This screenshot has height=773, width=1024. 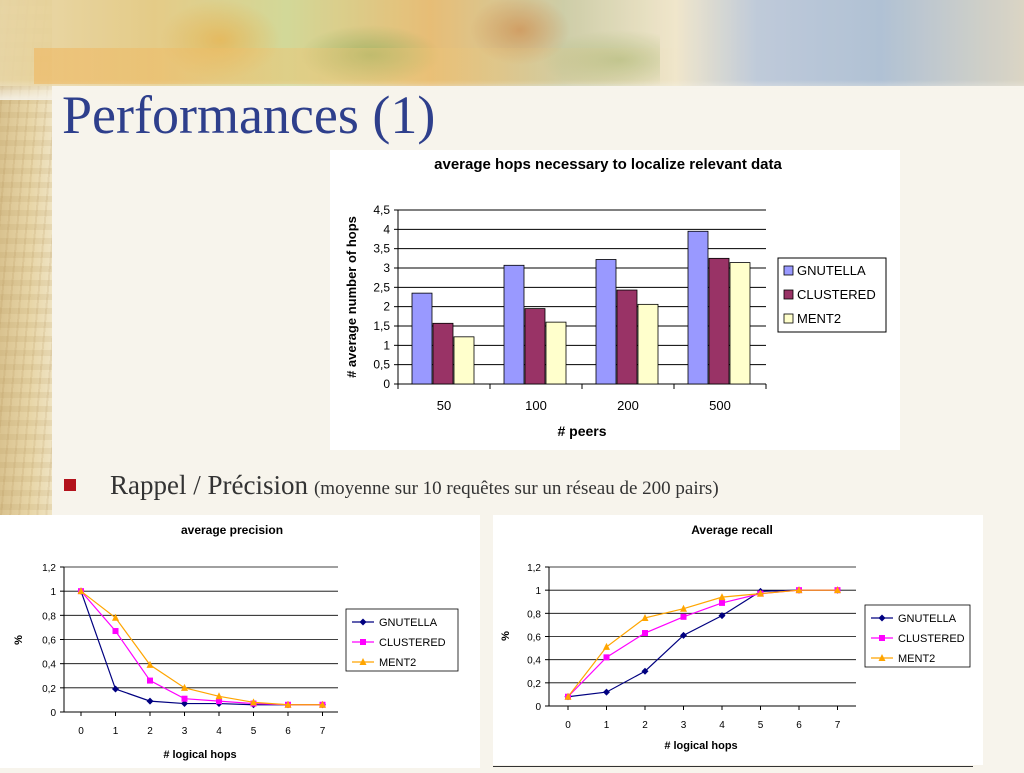 I want to click on x-tick-label: 50, so click(x=444, y=405).